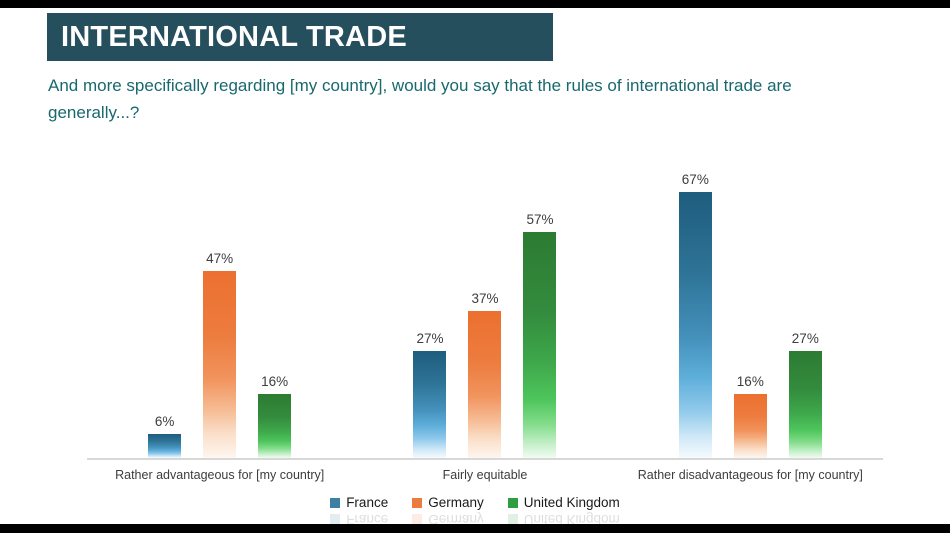 This screenshot has width=950, height=533. I want to click on bar-column: 57%, so click(540, 335).